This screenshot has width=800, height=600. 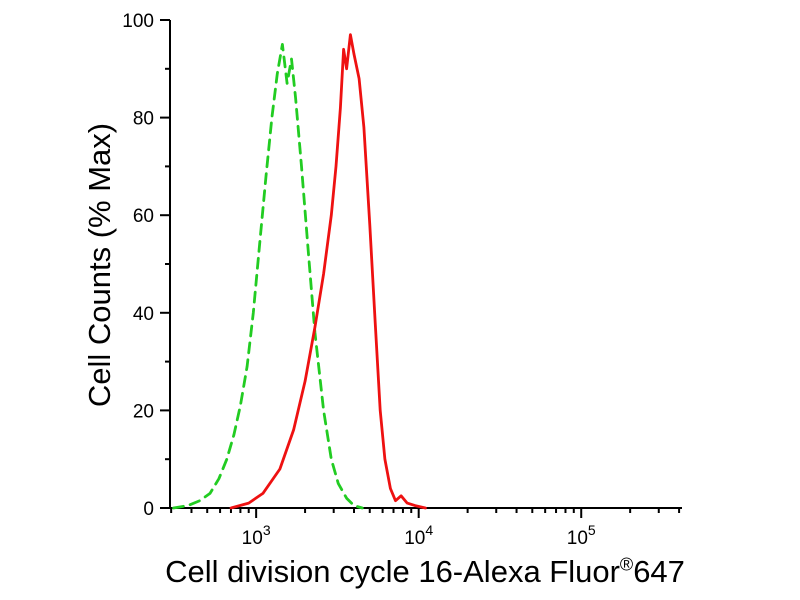 What do you see at coordinates (138, 21) in the screenshot?
I see `y-tick-label: 100` at bounding box center [138, 21].